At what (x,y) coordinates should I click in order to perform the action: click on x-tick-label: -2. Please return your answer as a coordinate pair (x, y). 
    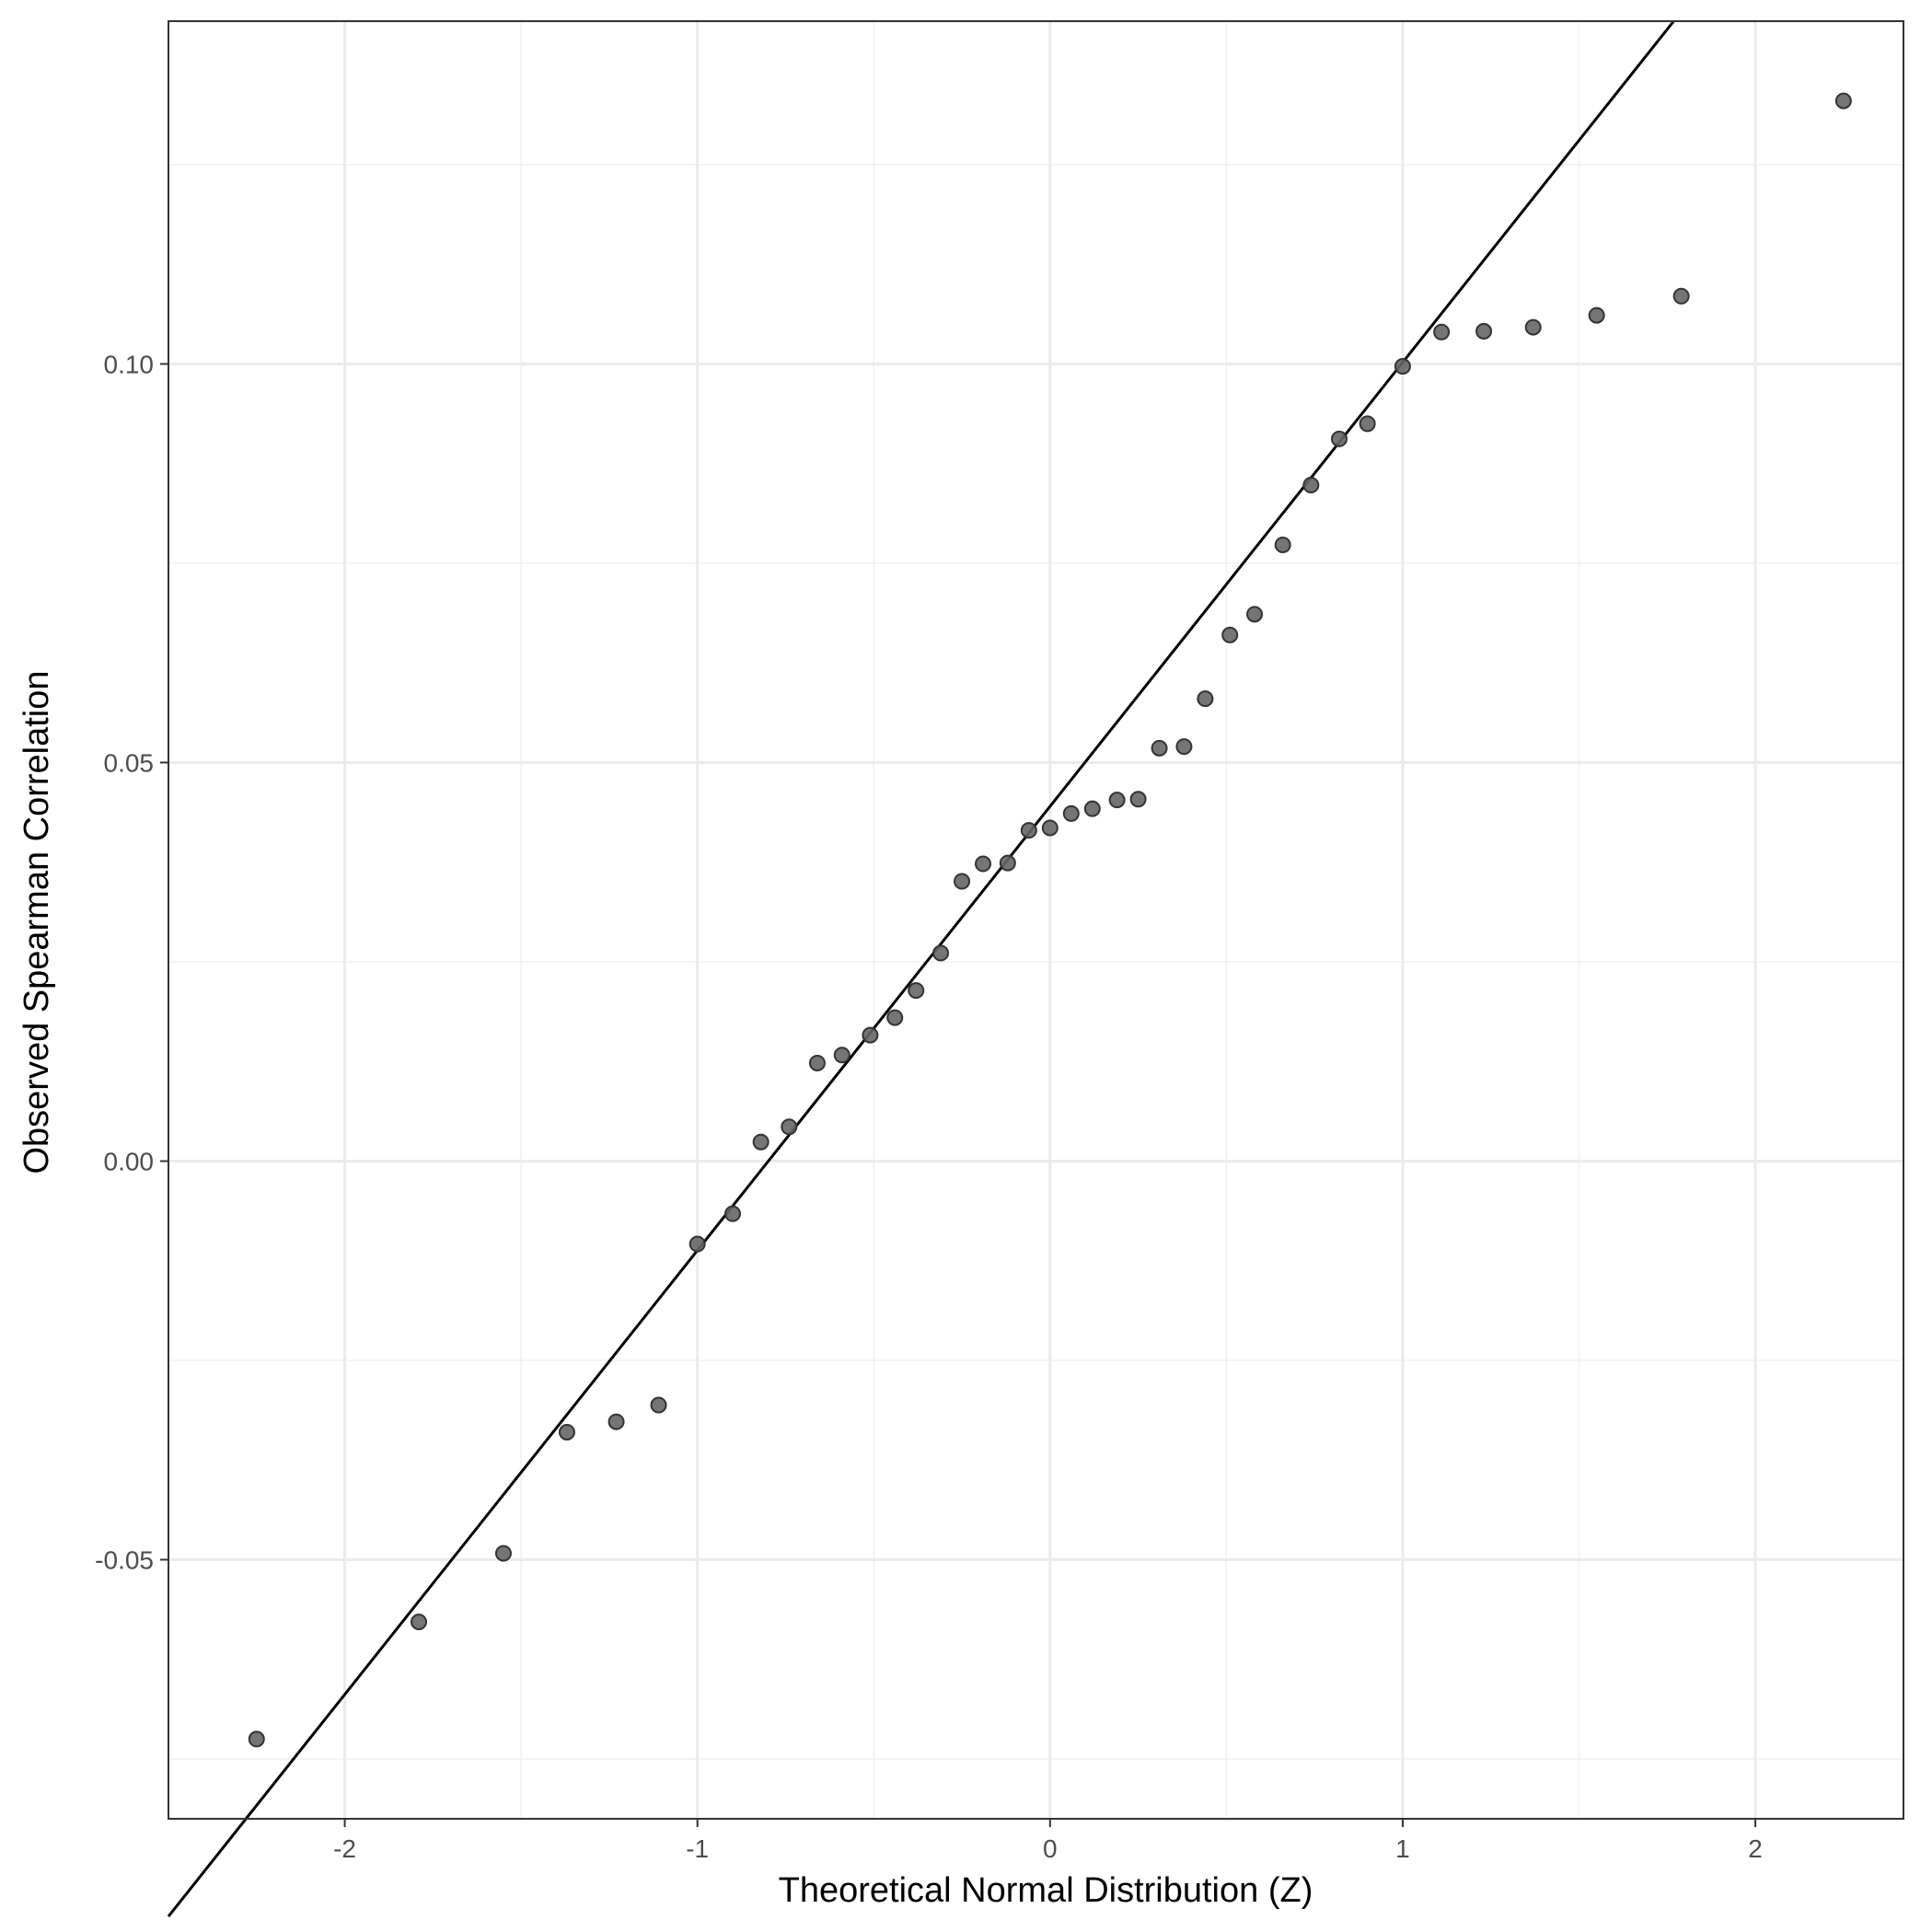
    Looking at the image, I should click on (345, 1849).